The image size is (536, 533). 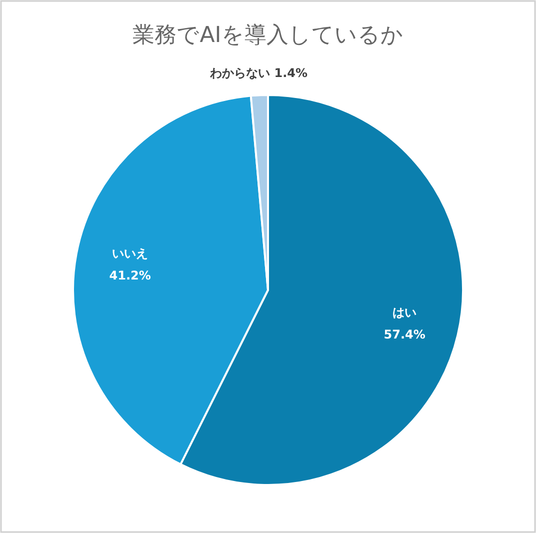 I want to click on chart-title: 業務でAIを導入しているか, so click(x=268, y=35).